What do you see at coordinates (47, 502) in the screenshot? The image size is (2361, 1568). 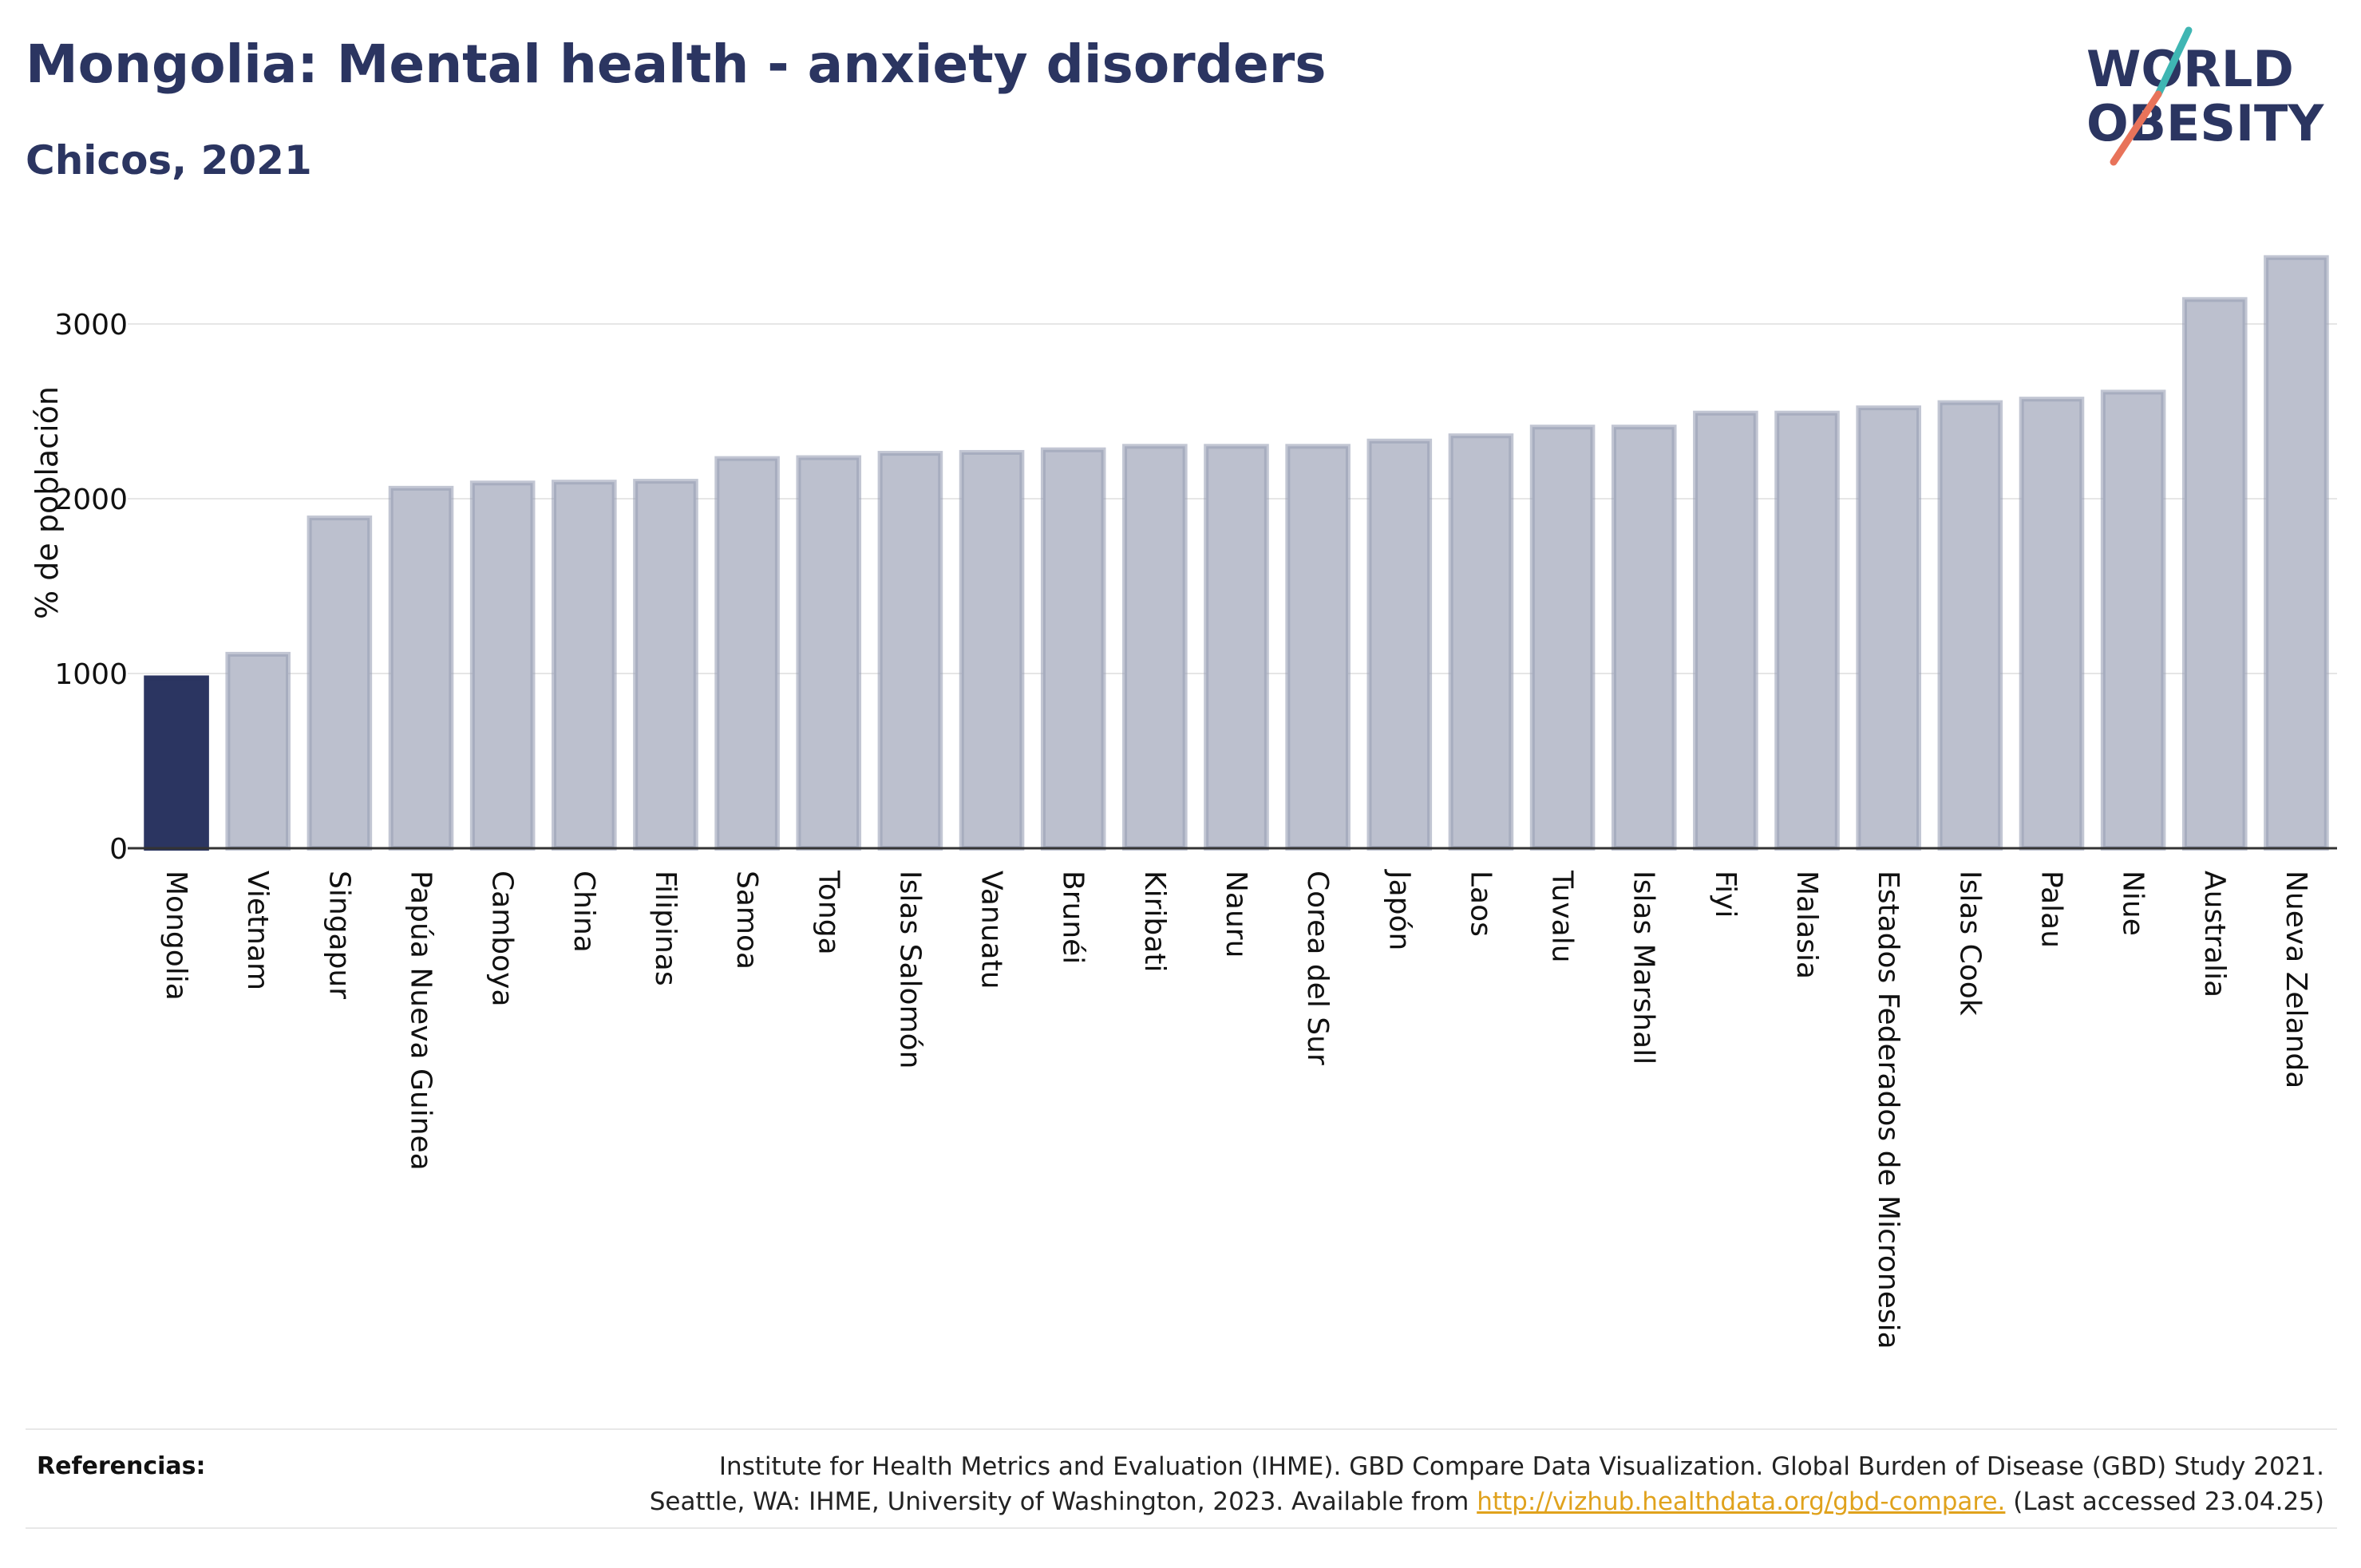 I see `y-axis-label: % de población` at bounding box center [47, 502].